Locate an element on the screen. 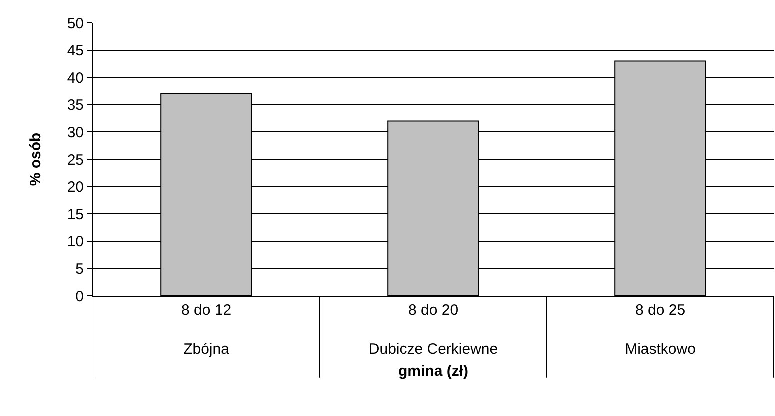 The width and height of the screenshot is (775, 416). y-tick-label: 50 is located at coordinates (75, 23).